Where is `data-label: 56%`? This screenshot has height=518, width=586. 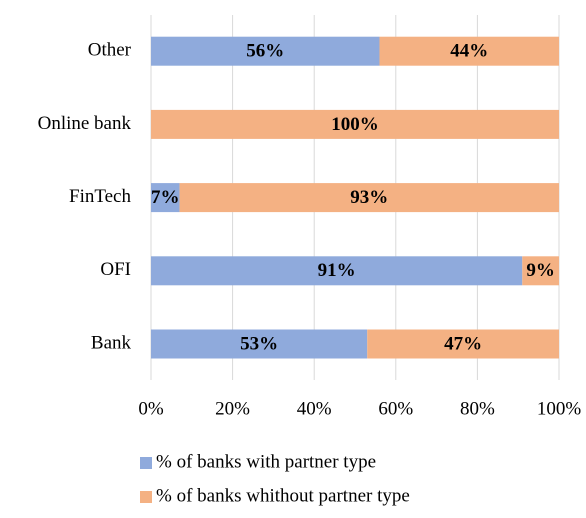 data-label: 56% is located at coordinates (265, 51).